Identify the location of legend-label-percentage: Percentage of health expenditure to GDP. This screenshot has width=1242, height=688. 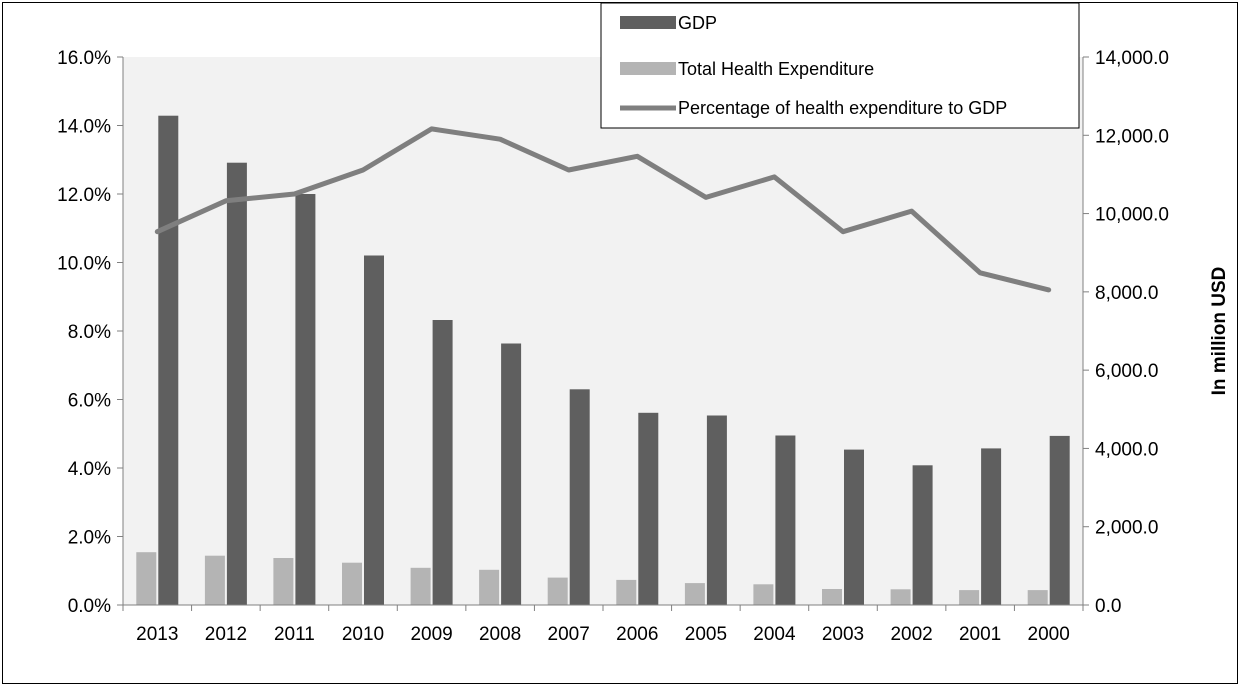
(842, 108).